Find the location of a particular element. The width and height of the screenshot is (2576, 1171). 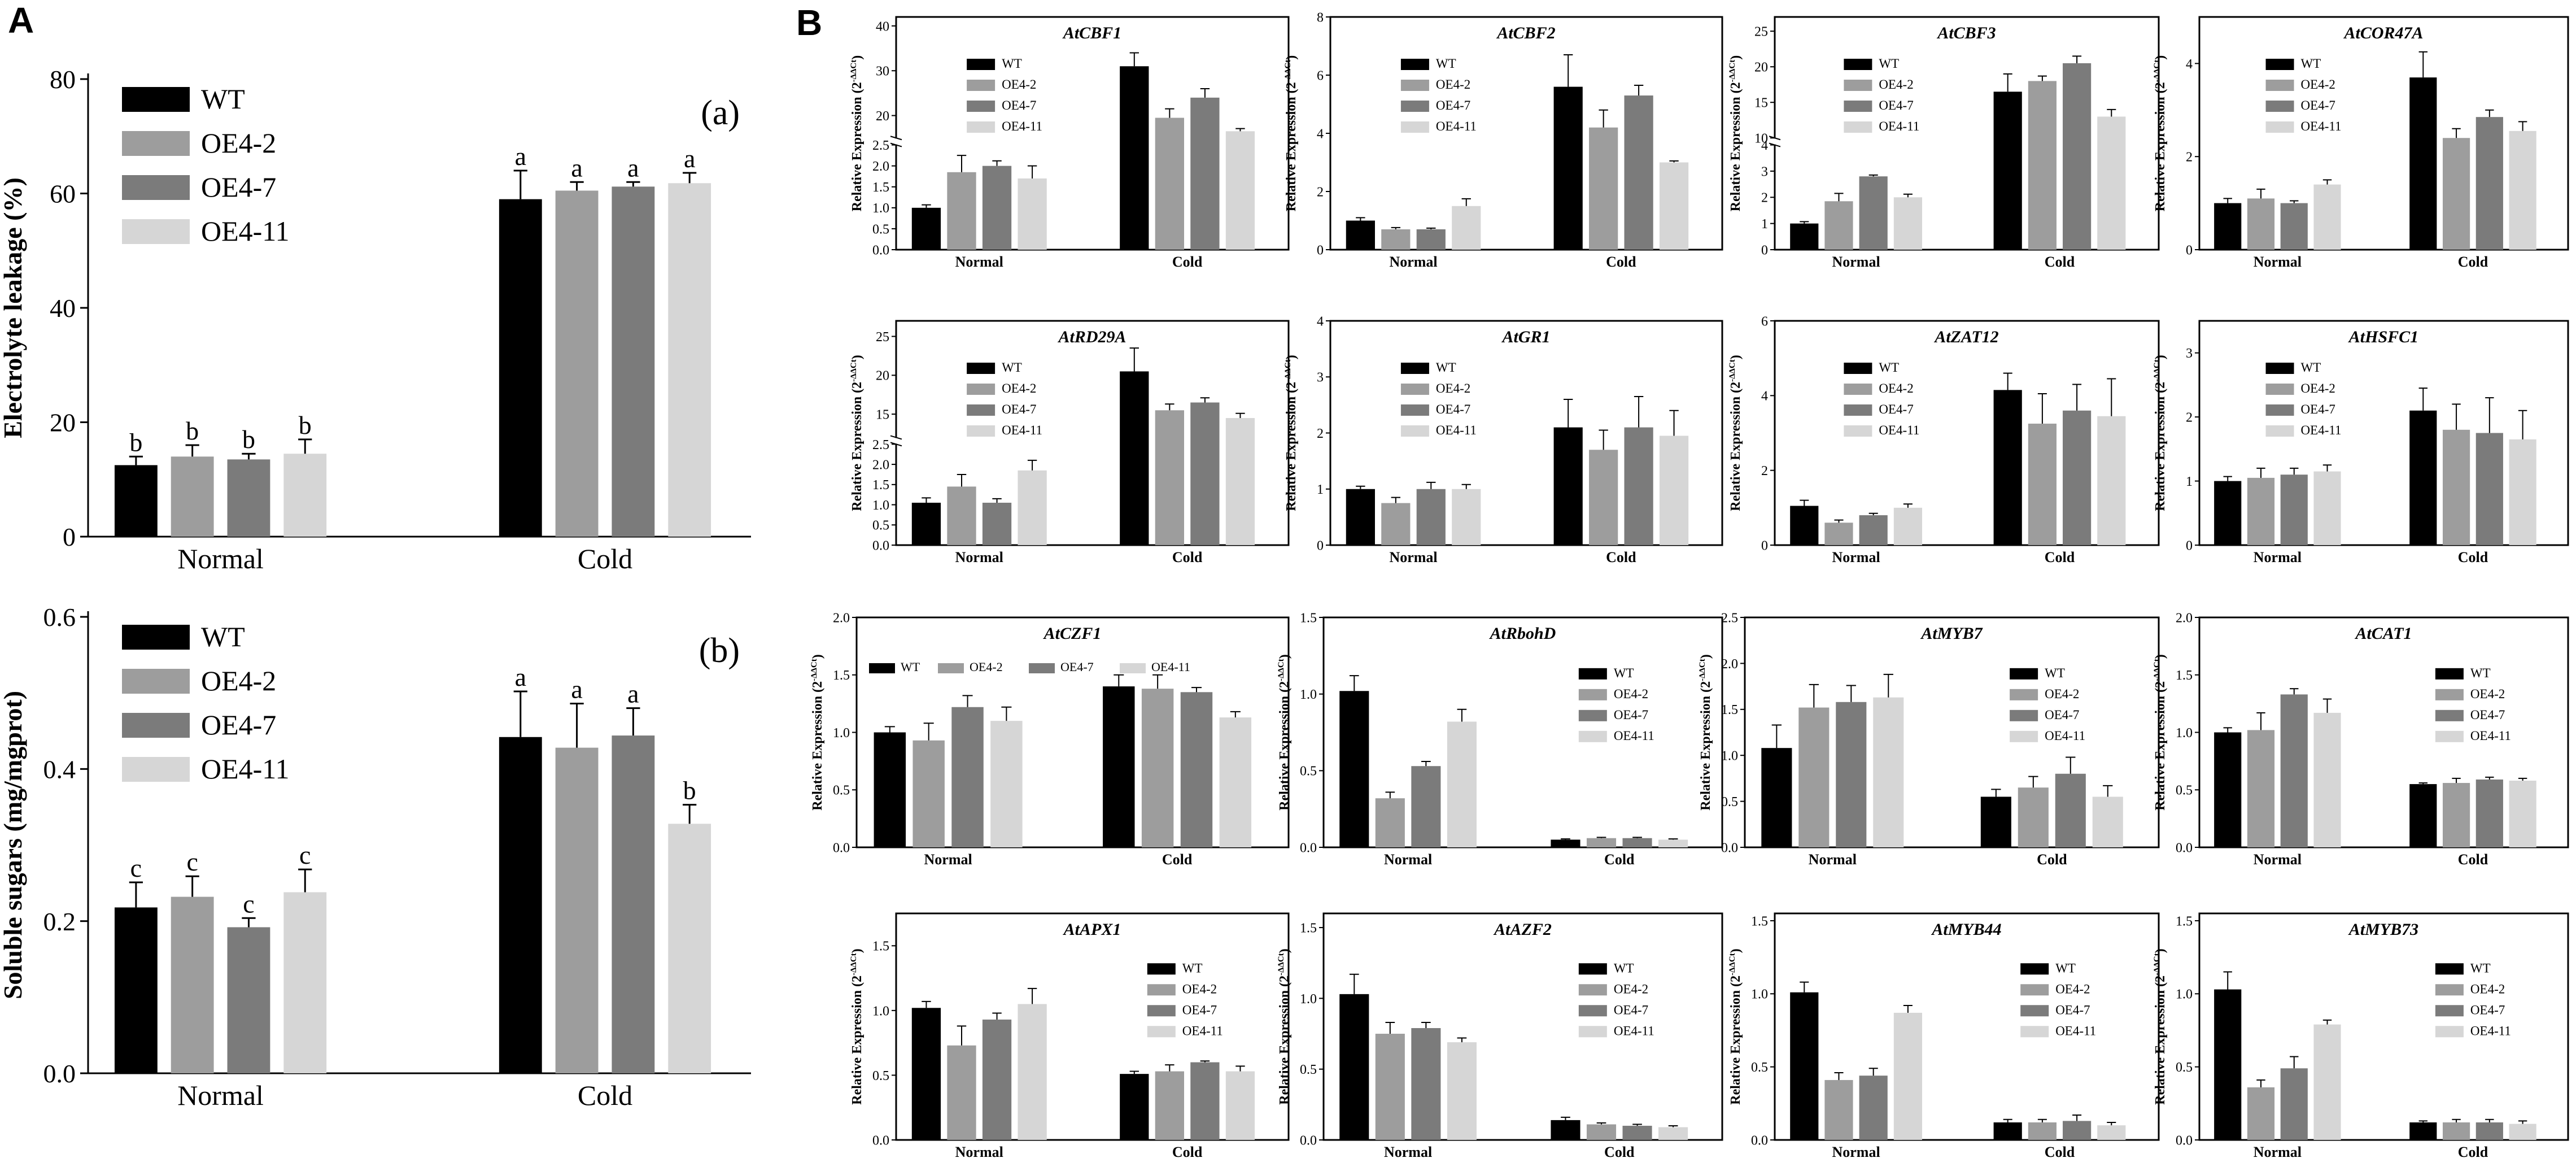

y-tick-label: 2 is located at coordinates (2189, 157).